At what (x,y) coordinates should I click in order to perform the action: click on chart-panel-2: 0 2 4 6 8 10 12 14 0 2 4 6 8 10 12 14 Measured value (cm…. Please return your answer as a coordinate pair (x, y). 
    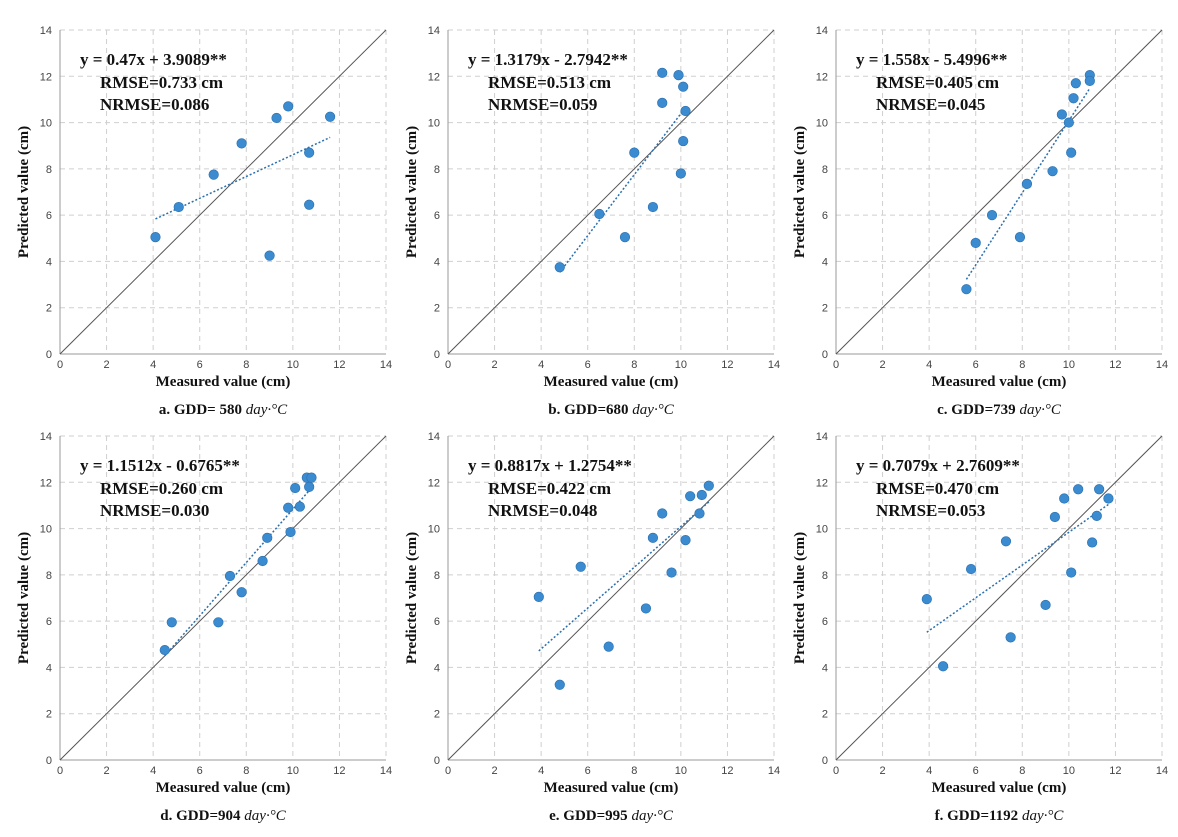
    Looking at the image, I should click on (980, 221).